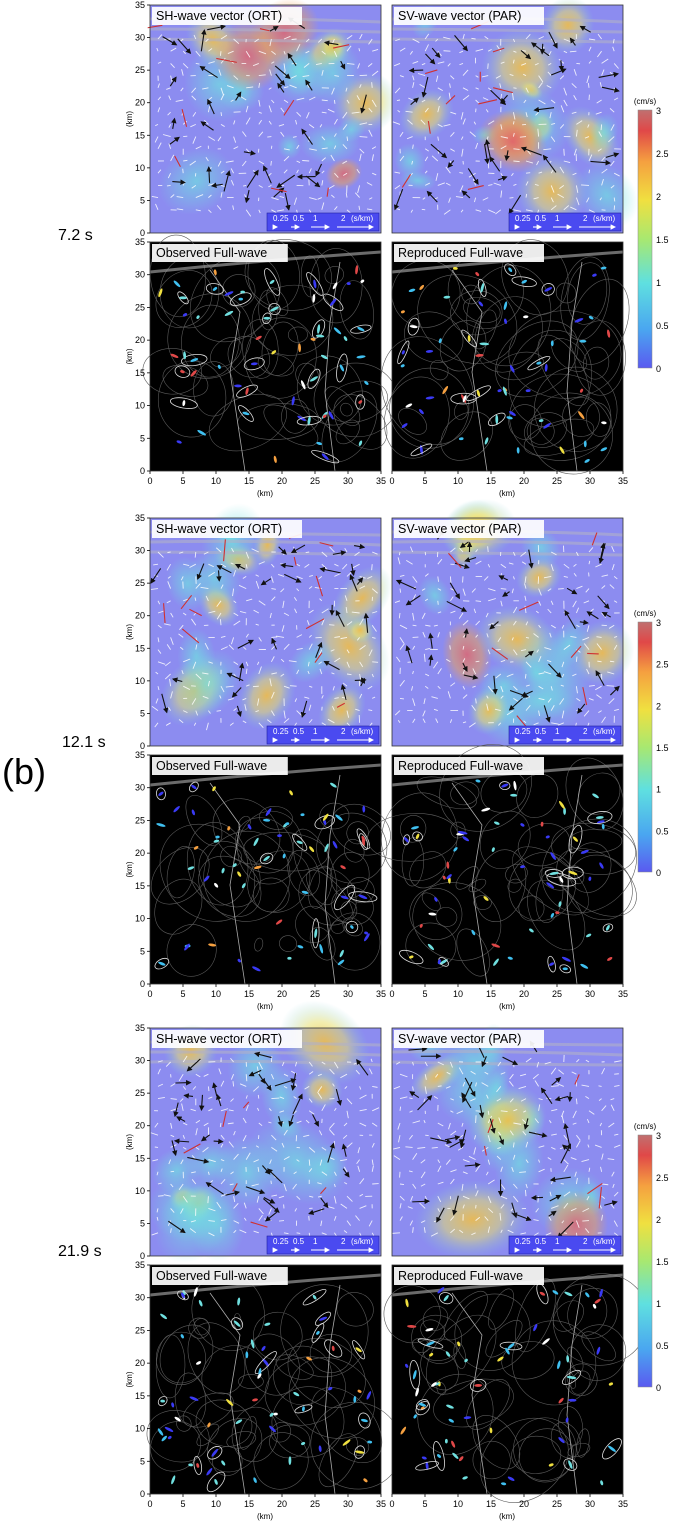 The width and height of the screenshot is (685, 1522). What do you see at coordinates (140, 1330) in the screenshot?
I see `y-tick-label: 25` at bounding box center [140, 1330].